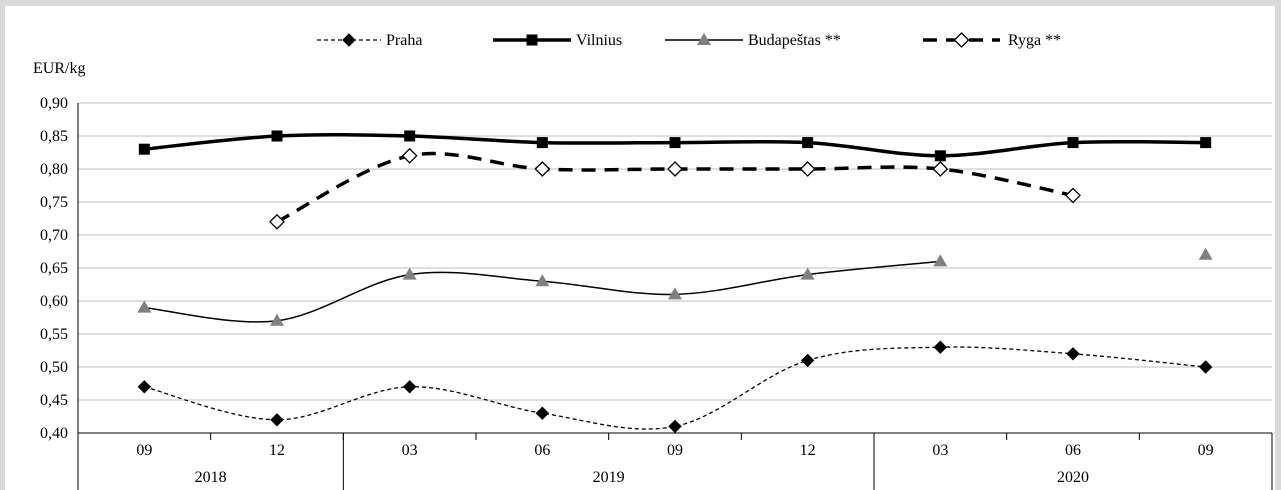 The width and height of the screenshot is (1281, 490). I want to click on year-label: 2020, so click(1073, 477).